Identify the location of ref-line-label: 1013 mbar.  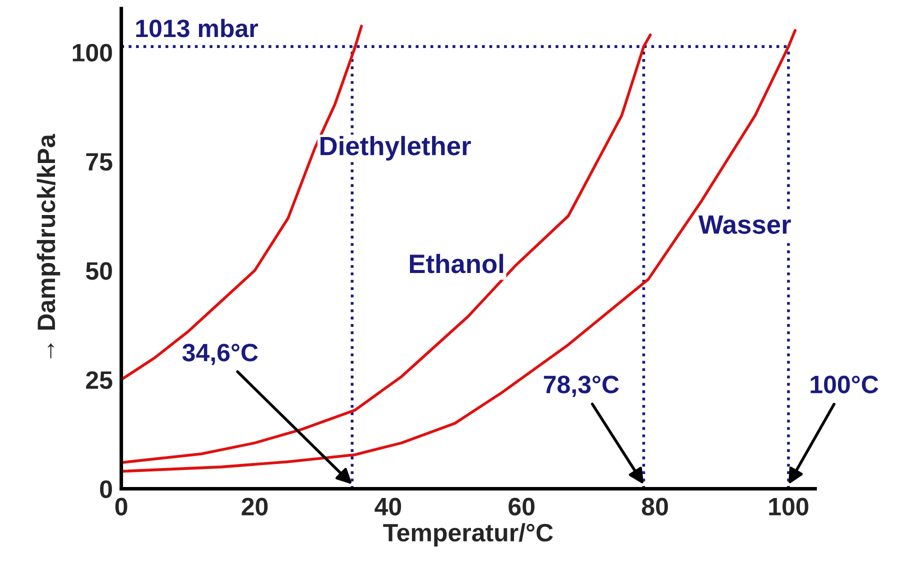
(197, 28).